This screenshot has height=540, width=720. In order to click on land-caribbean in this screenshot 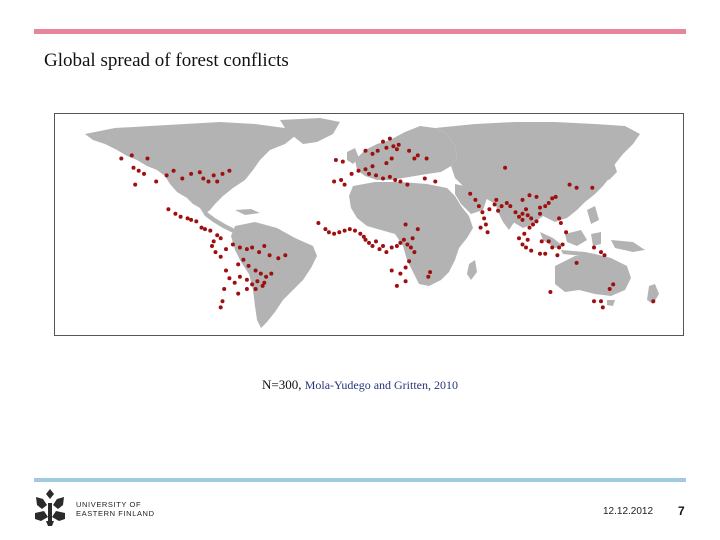, I will do `click(247, 212)`.